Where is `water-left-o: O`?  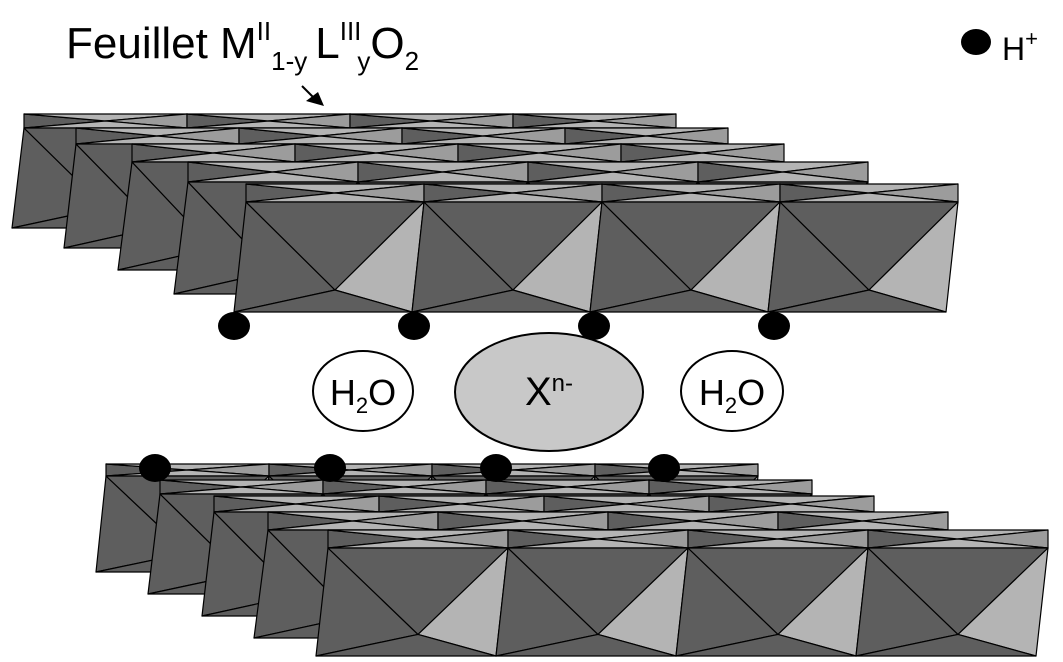 water-left-o: O is located at coordinates (382, 392).